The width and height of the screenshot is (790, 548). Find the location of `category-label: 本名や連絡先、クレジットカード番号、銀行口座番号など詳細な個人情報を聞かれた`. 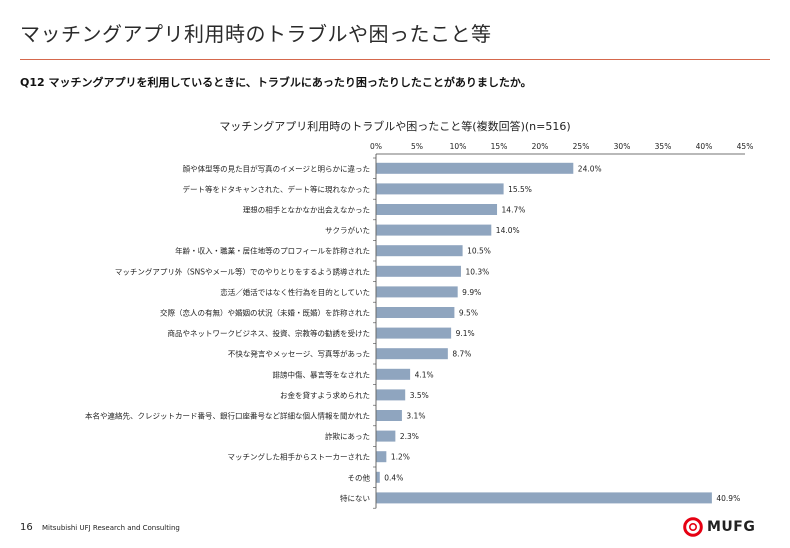

category-label: 本名や連絡先、クレジットカード番号、銀行口座番号など詳細な個人情報を聞かれた is located at coordinates (227, 416).